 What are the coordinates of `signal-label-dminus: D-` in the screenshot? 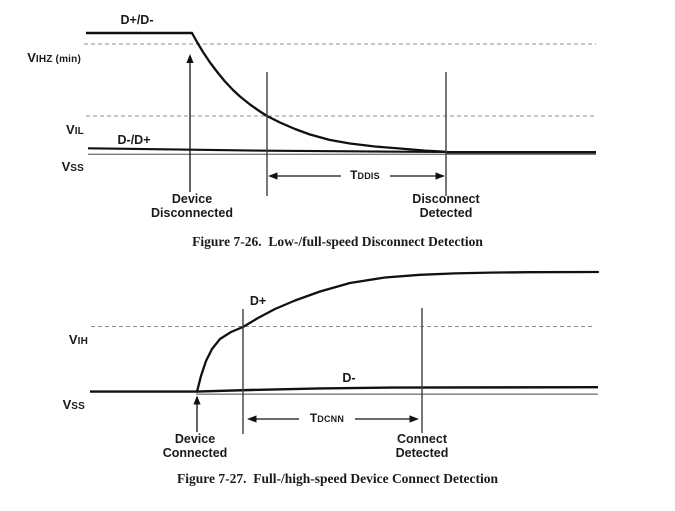 It's located at (349, 378).